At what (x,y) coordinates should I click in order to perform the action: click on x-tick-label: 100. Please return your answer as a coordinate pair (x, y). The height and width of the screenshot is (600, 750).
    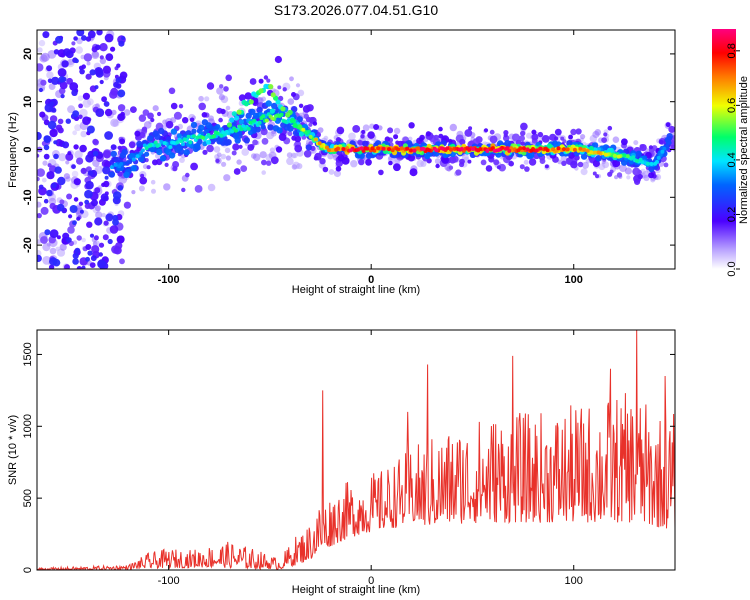
    Looking at the image, I should click on (574, 280).